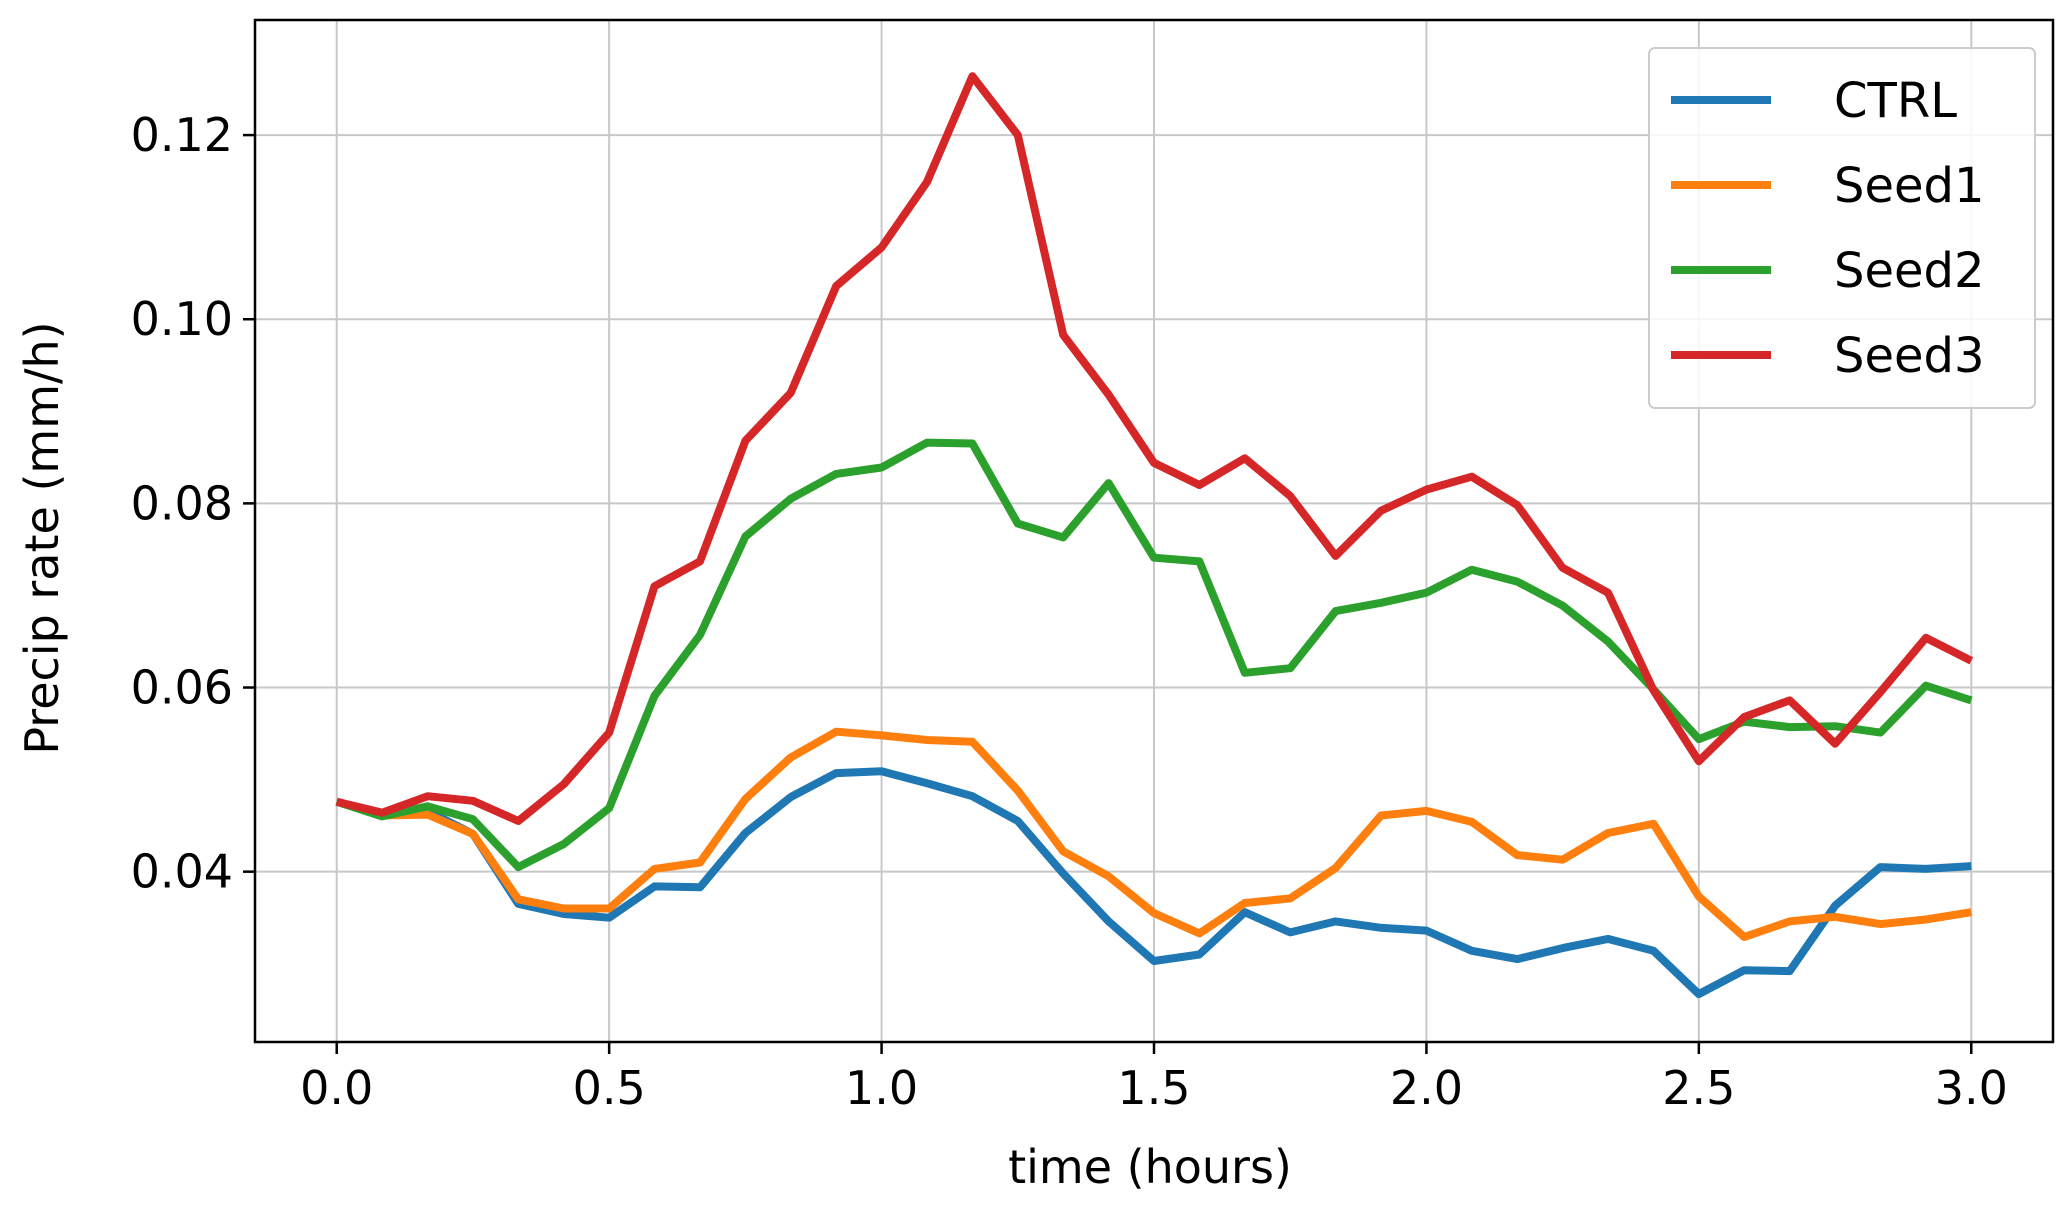 The width and height of the screenshot is (2067, 1211). What do you see at coordinates (609, 1088) in the screenshot?
I see `x-tick-label: 0.5` at bounding box center [609, 1088].